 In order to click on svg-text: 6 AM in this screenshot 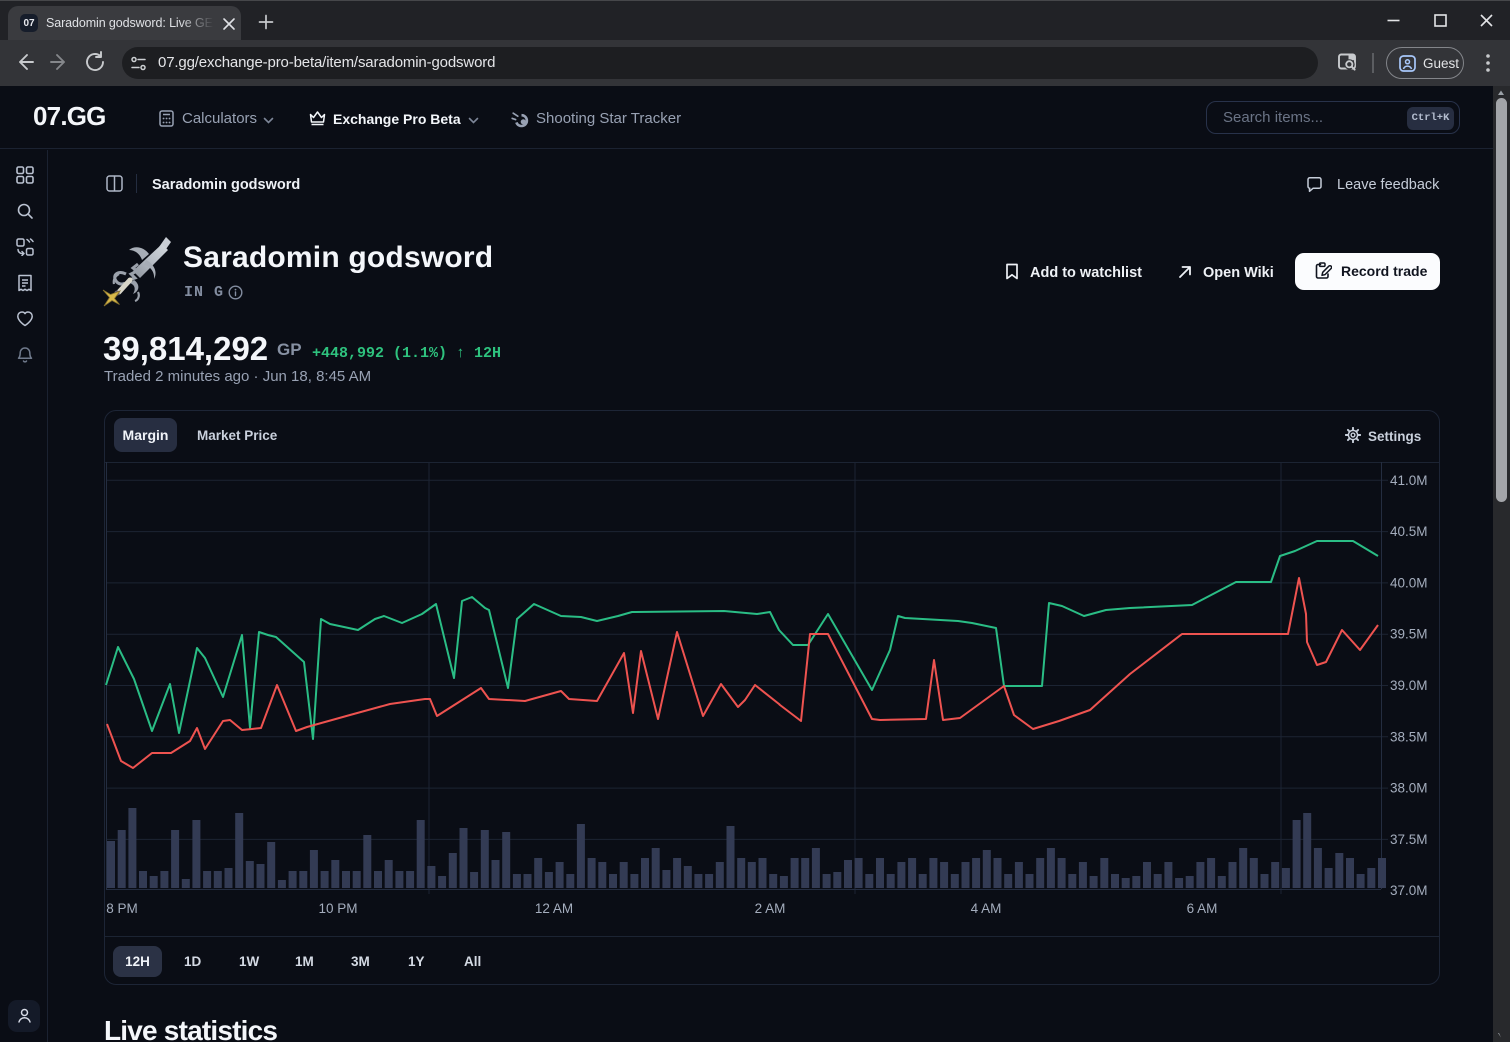, I will do `click(1202, 908)`.